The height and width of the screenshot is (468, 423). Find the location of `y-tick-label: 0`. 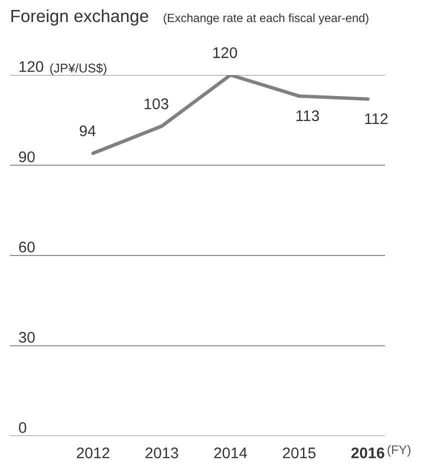

y-tick-label: 0 is located at coordinates (22, 427).